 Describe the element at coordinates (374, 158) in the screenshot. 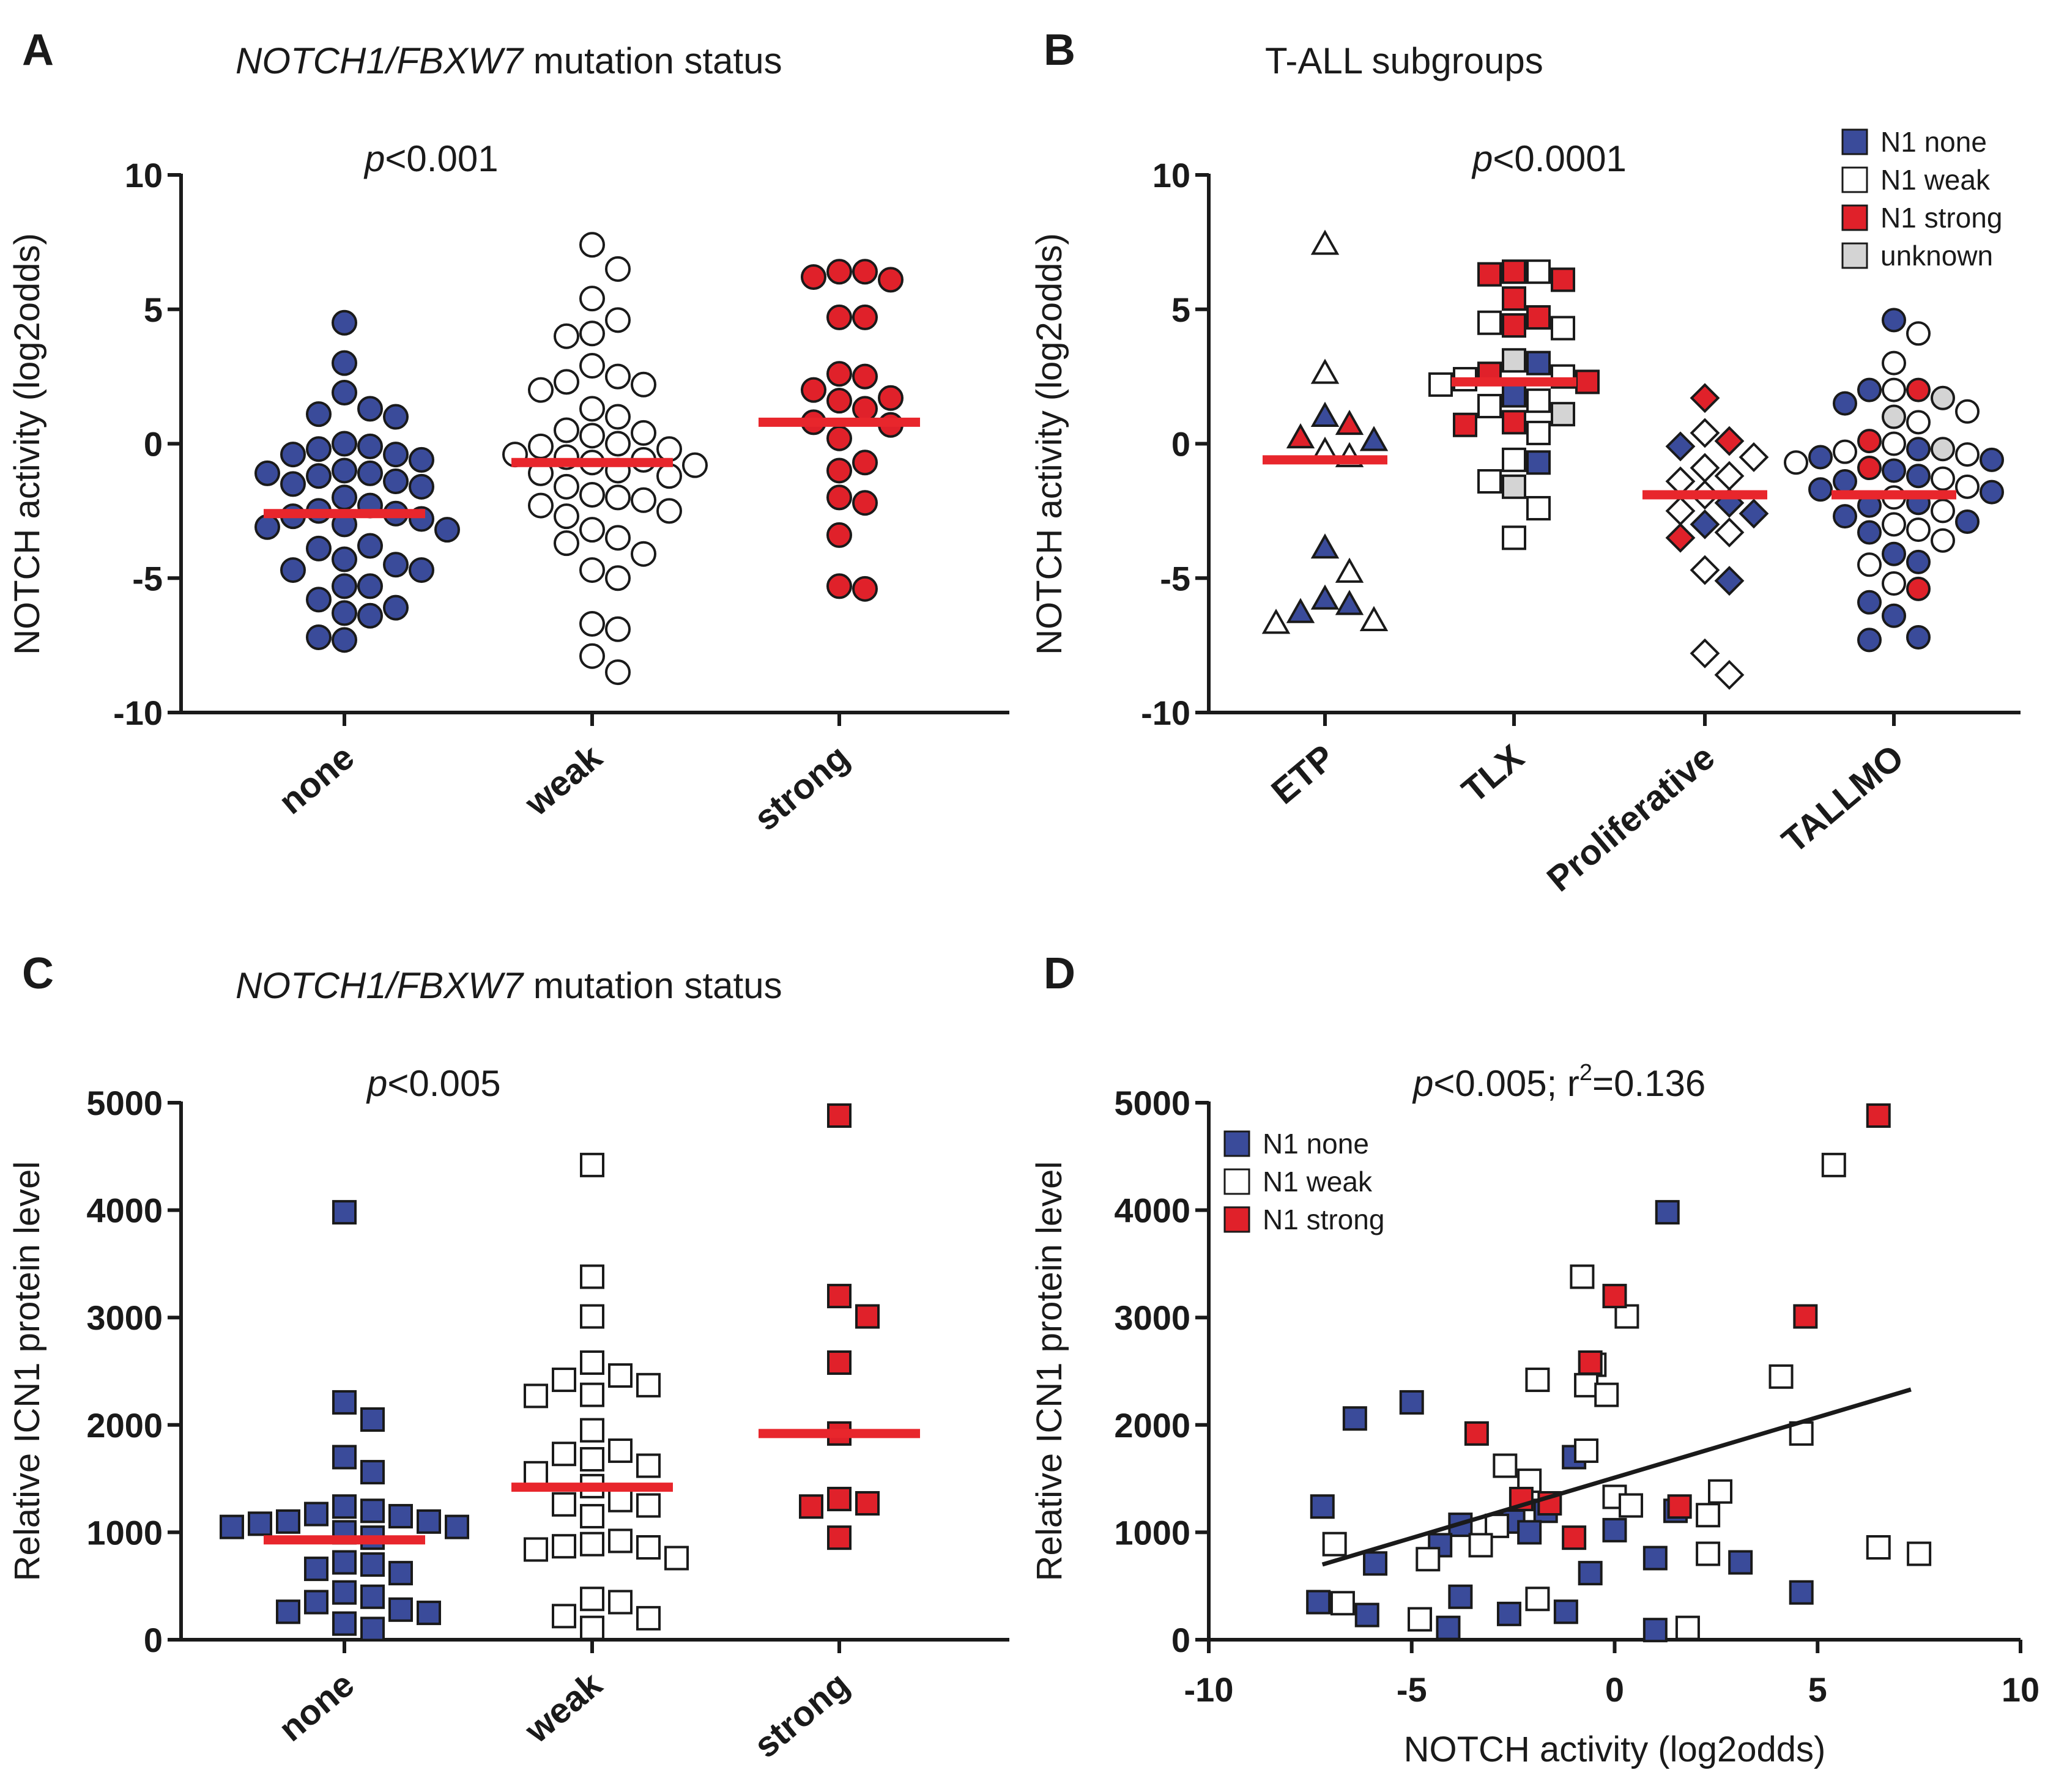

I see `panel-a-pvalue-p: p` at that location.